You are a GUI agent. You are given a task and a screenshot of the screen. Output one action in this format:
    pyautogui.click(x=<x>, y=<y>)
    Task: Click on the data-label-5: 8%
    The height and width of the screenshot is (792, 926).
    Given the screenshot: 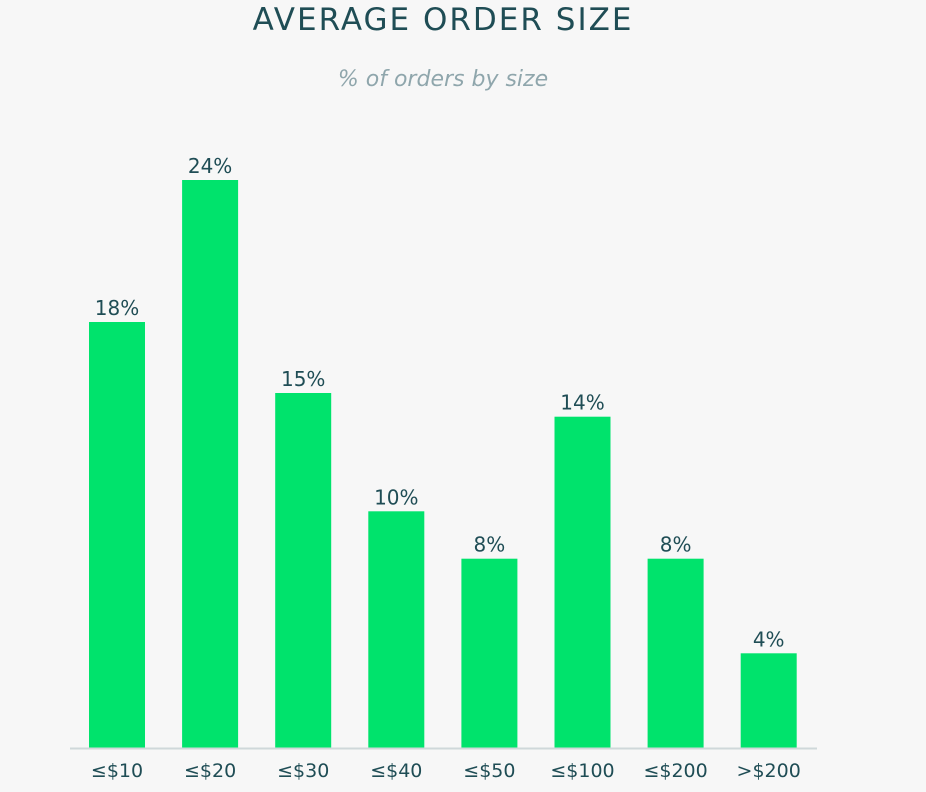 What is the action you would take?
    pyautogui.click(x=490, y=545)
    